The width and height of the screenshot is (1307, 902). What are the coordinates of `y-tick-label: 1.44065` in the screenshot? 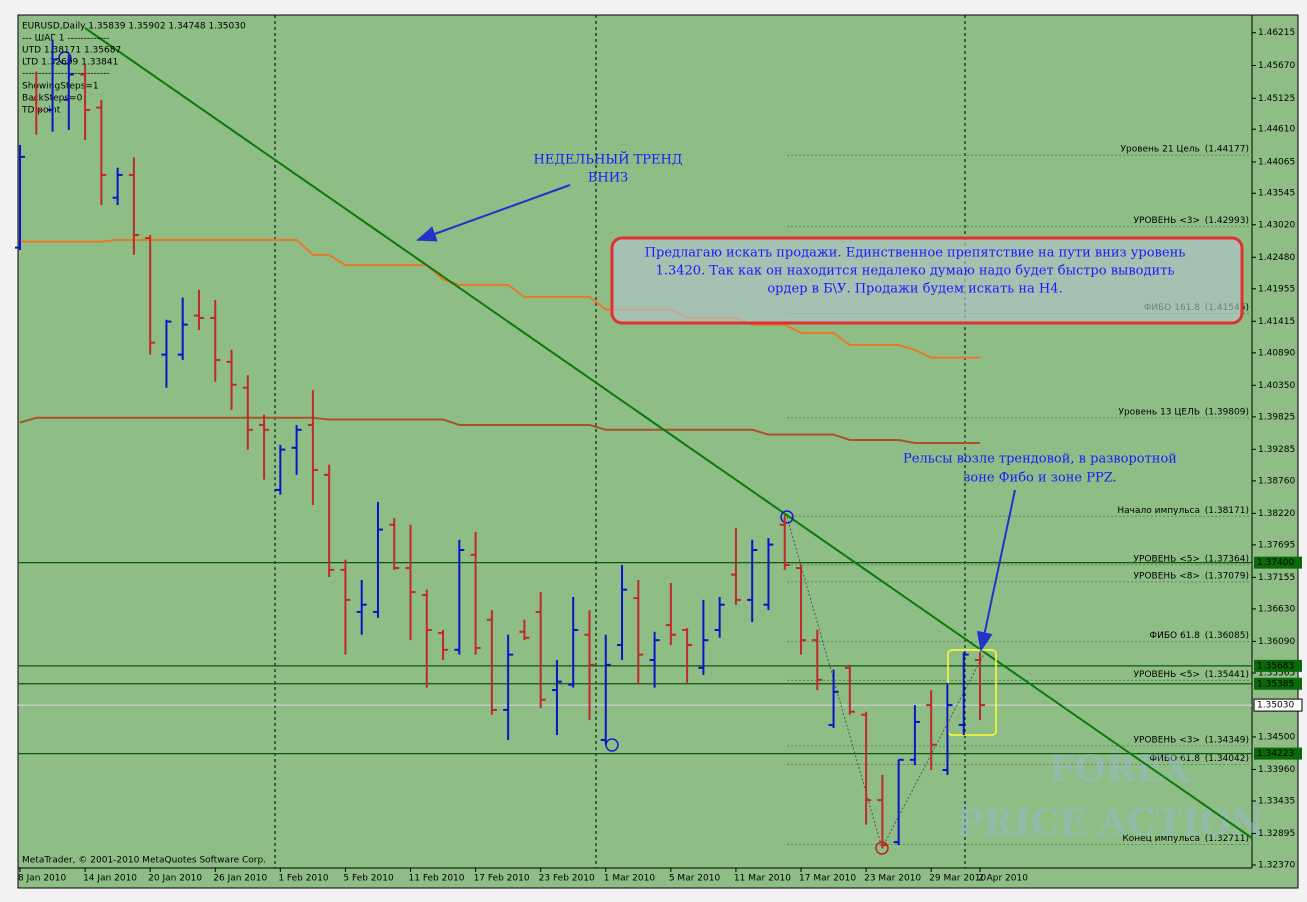 It's located at (1276, 162).